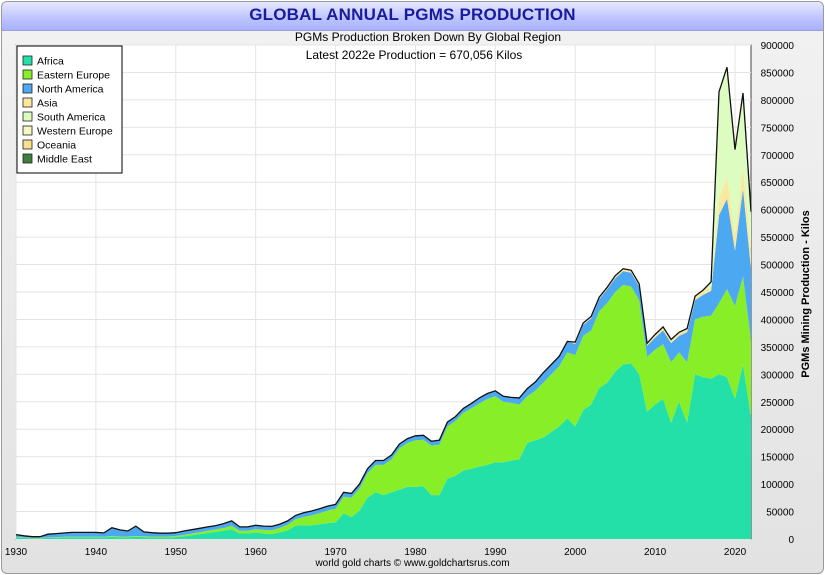  Describe the element at coordinates (176, 552) in the screenshot. I see `x-tick-label: 1950` at that location.